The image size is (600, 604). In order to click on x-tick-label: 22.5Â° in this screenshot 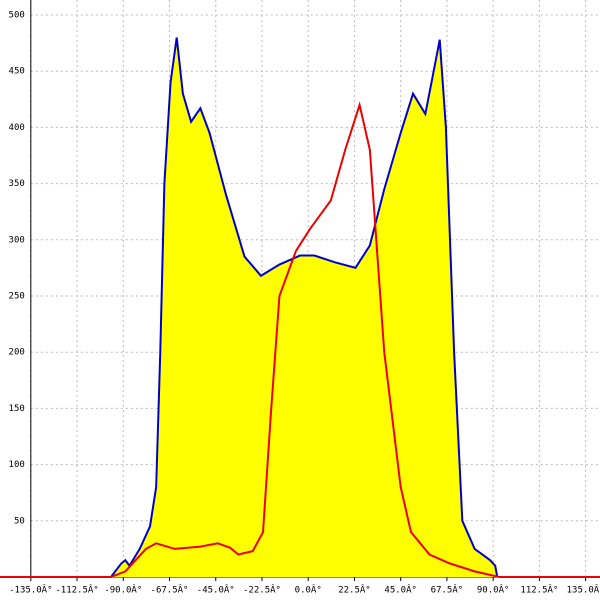, I will do `click(354, 590)`.